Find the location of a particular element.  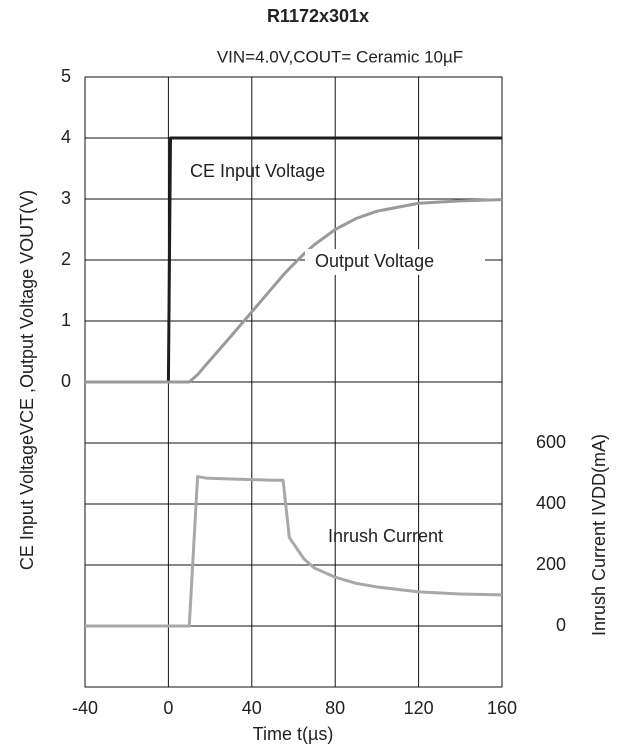

y-tick-label: 2 is located at coordinates (66, 259).